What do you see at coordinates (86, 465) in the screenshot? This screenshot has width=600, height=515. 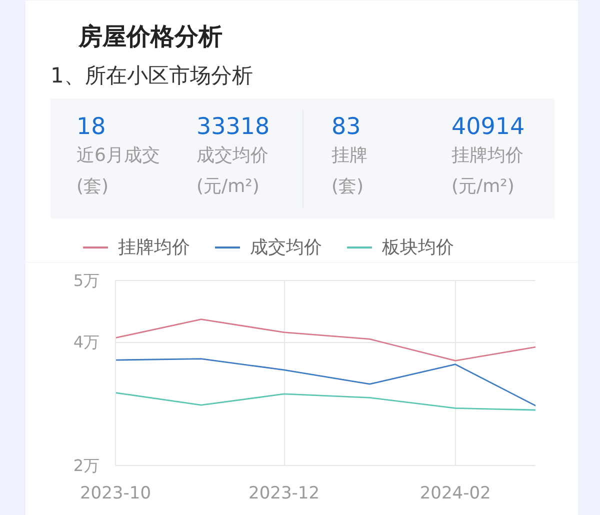 I see `y-tick-label: 2万` at bounding box center [86, 465].